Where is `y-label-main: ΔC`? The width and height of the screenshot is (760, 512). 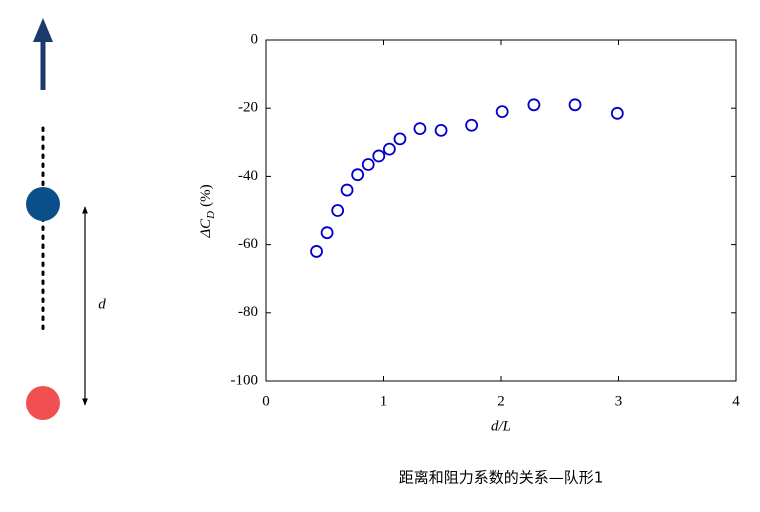 y-label-main: ΔC is located at coordinates (206, 228).